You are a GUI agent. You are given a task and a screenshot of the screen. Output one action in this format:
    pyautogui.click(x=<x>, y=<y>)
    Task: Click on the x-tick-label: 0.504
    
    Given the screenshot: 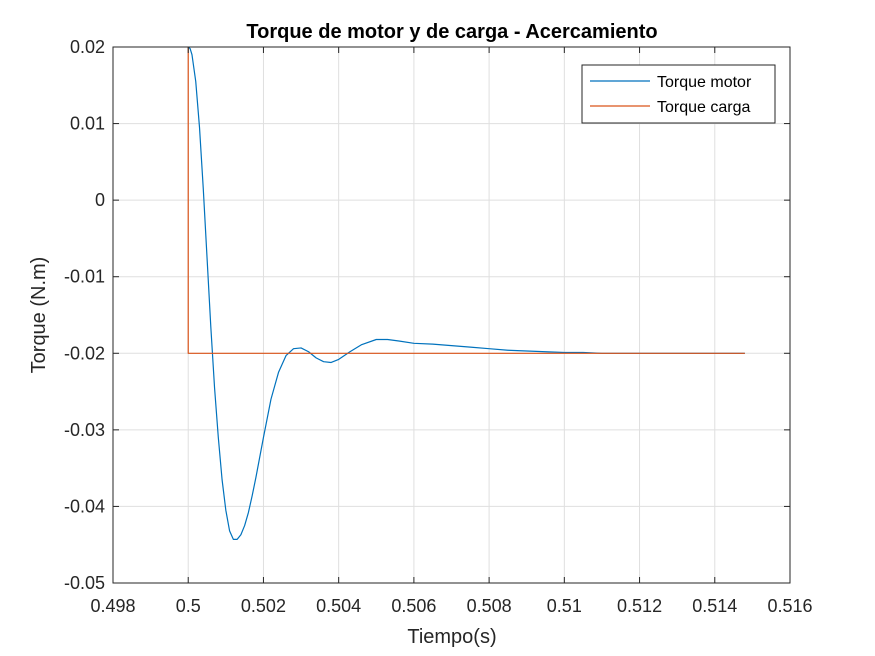 What is the action you would take?
    pyautogui.click(x=338, y=606)
    